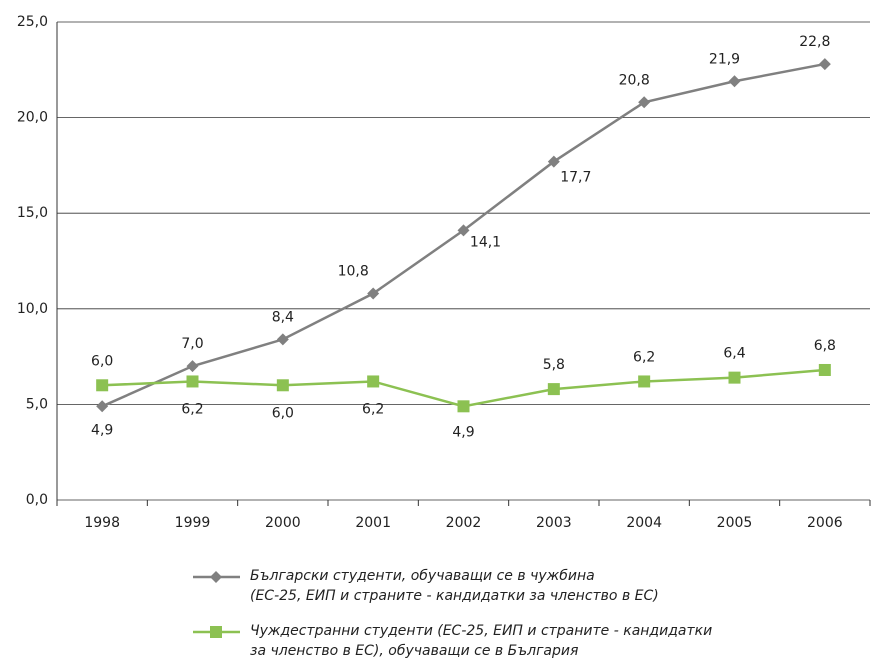 The height and width of the screenshot is (661, 875). I want to click on data-label: 21,9, so click(724, 59).